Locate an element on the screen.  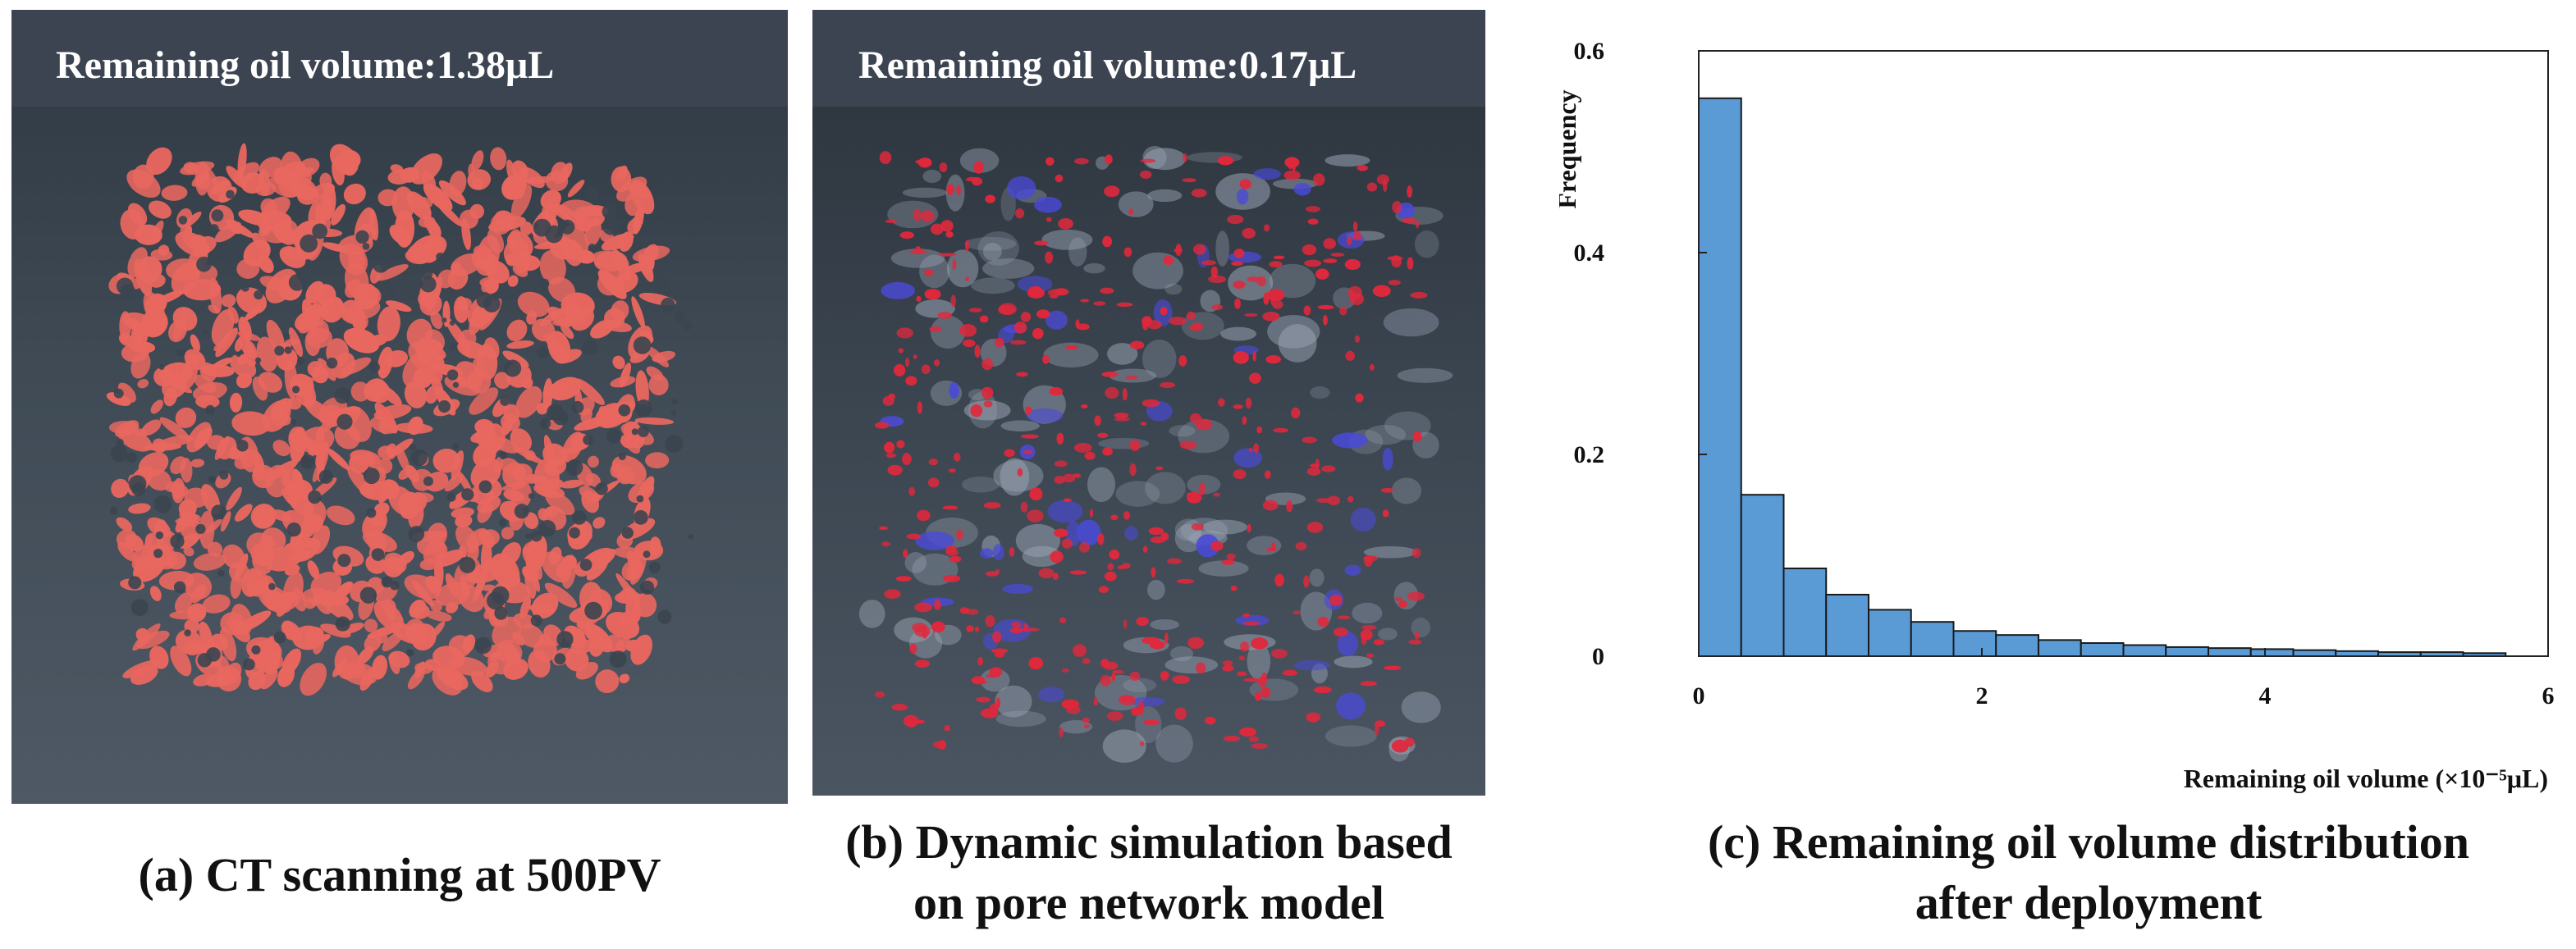
y-tick-label: 0.6 is located at coordinates (1589, 51).